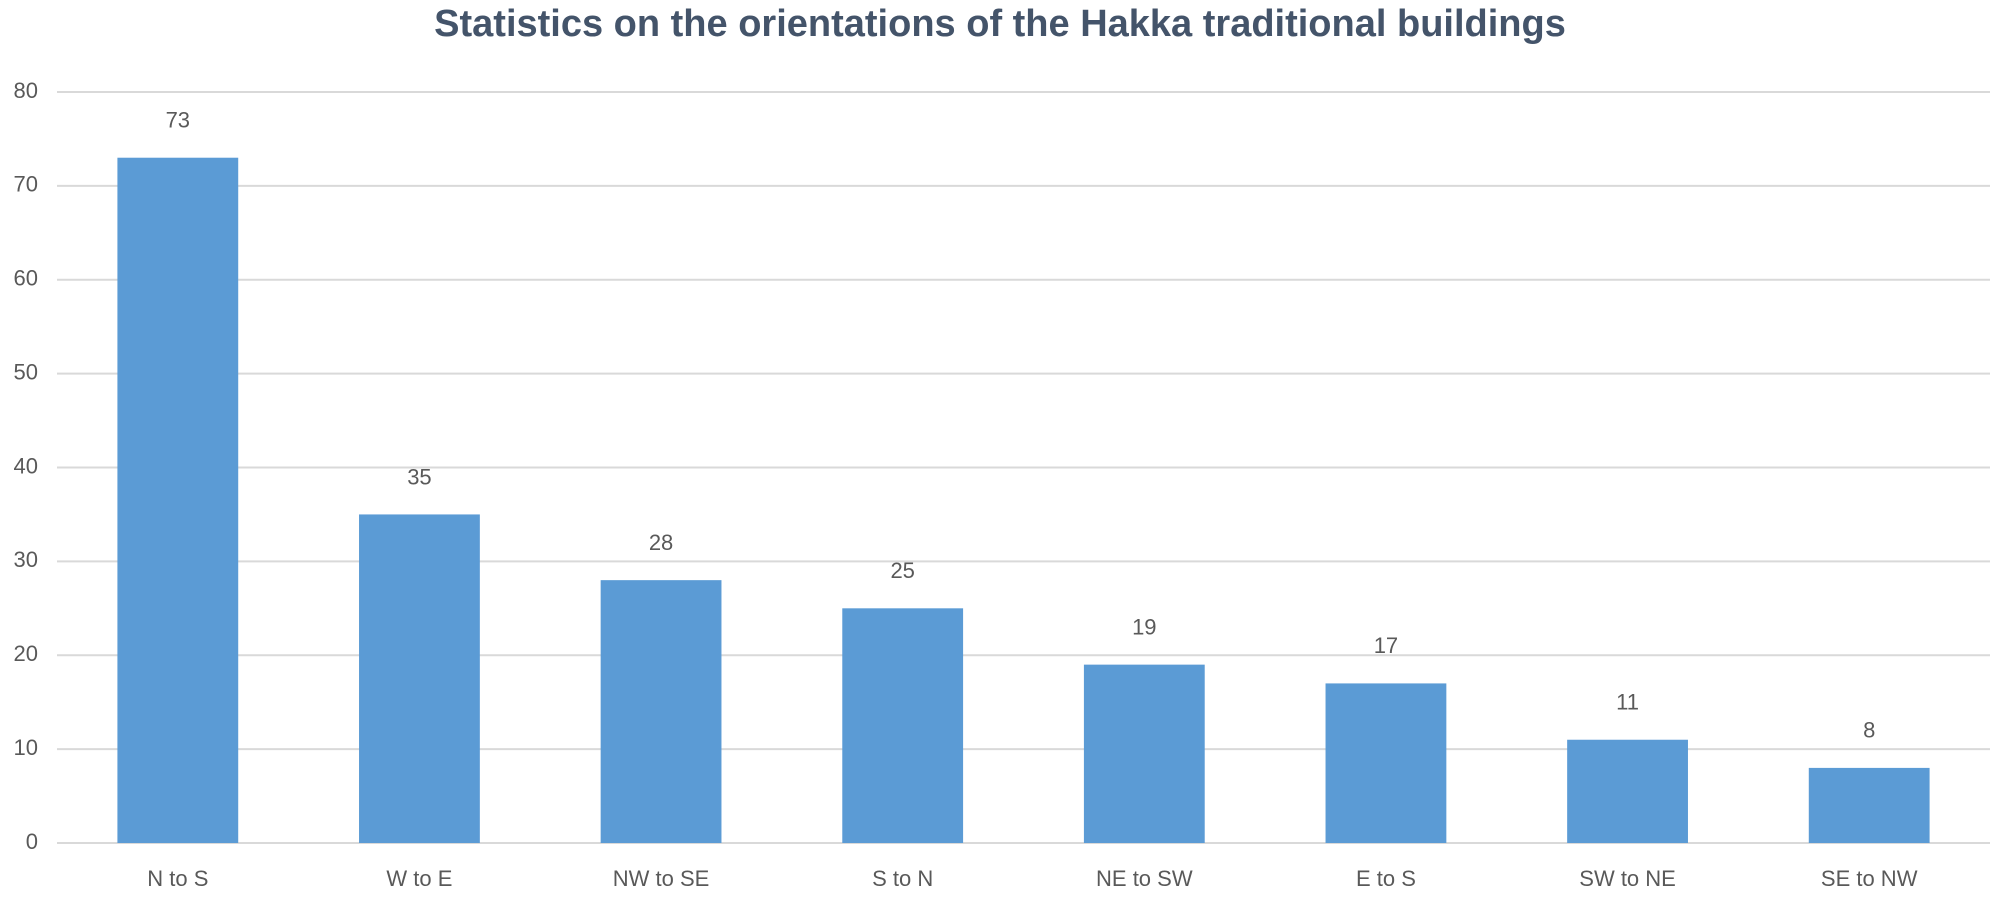 The width and height of the screenshot is (1994, 897). Describe the element at coordinates (1627, 702) in the screenshot. I see `data-label: 11` at that location.